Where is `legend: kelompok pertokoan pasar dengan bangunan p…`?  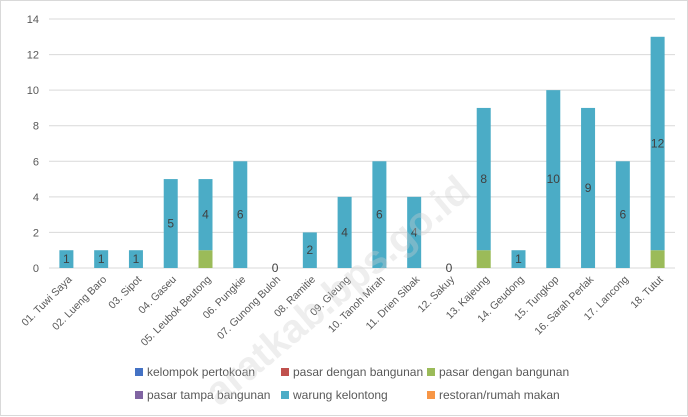
legend: kelompok pertokoan pasar dengan bangunan p… is located at coordinates (352, 383).